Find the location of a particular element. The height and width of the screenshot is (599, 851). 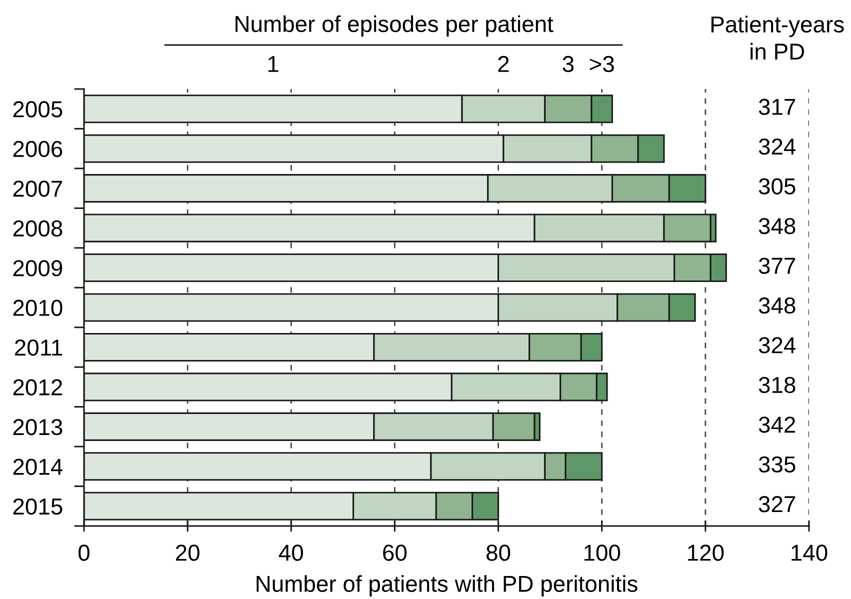

y-tick-label: 2012 is located at coordinates (37, 387).